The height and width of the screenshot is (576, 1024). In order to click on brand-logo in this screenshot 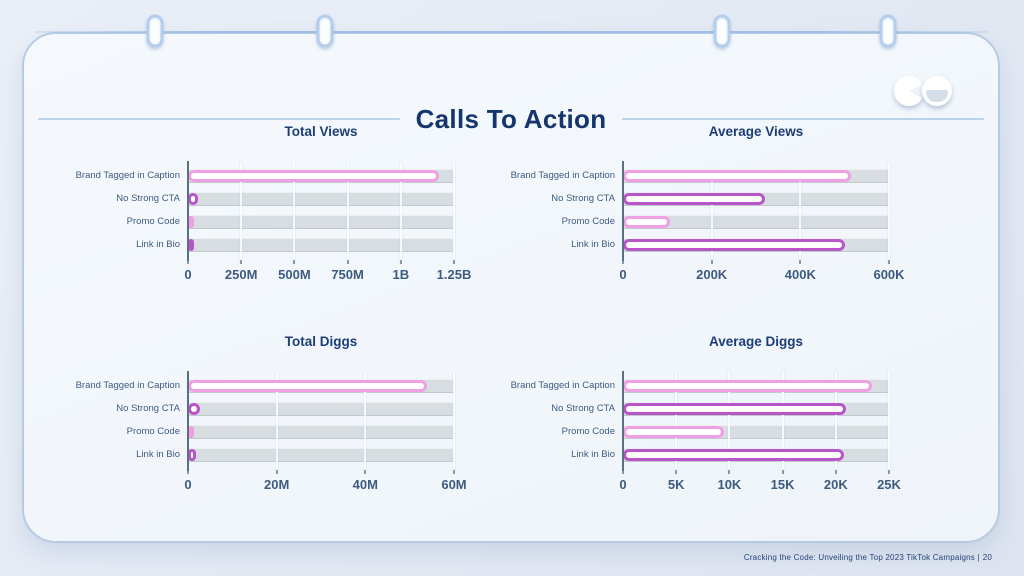, I will do `click(923, 91)`.